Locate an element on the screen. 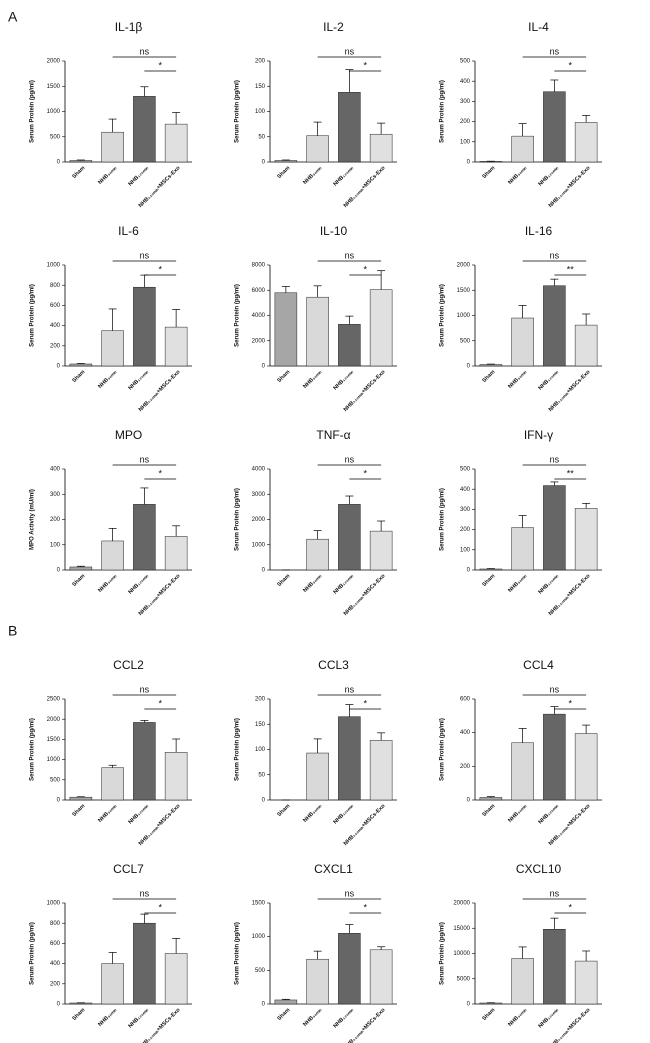 Image resolution: width=650 pixels, height=1043 pixels. y-tick-label: 6000 is located at coordinates (259, 291).